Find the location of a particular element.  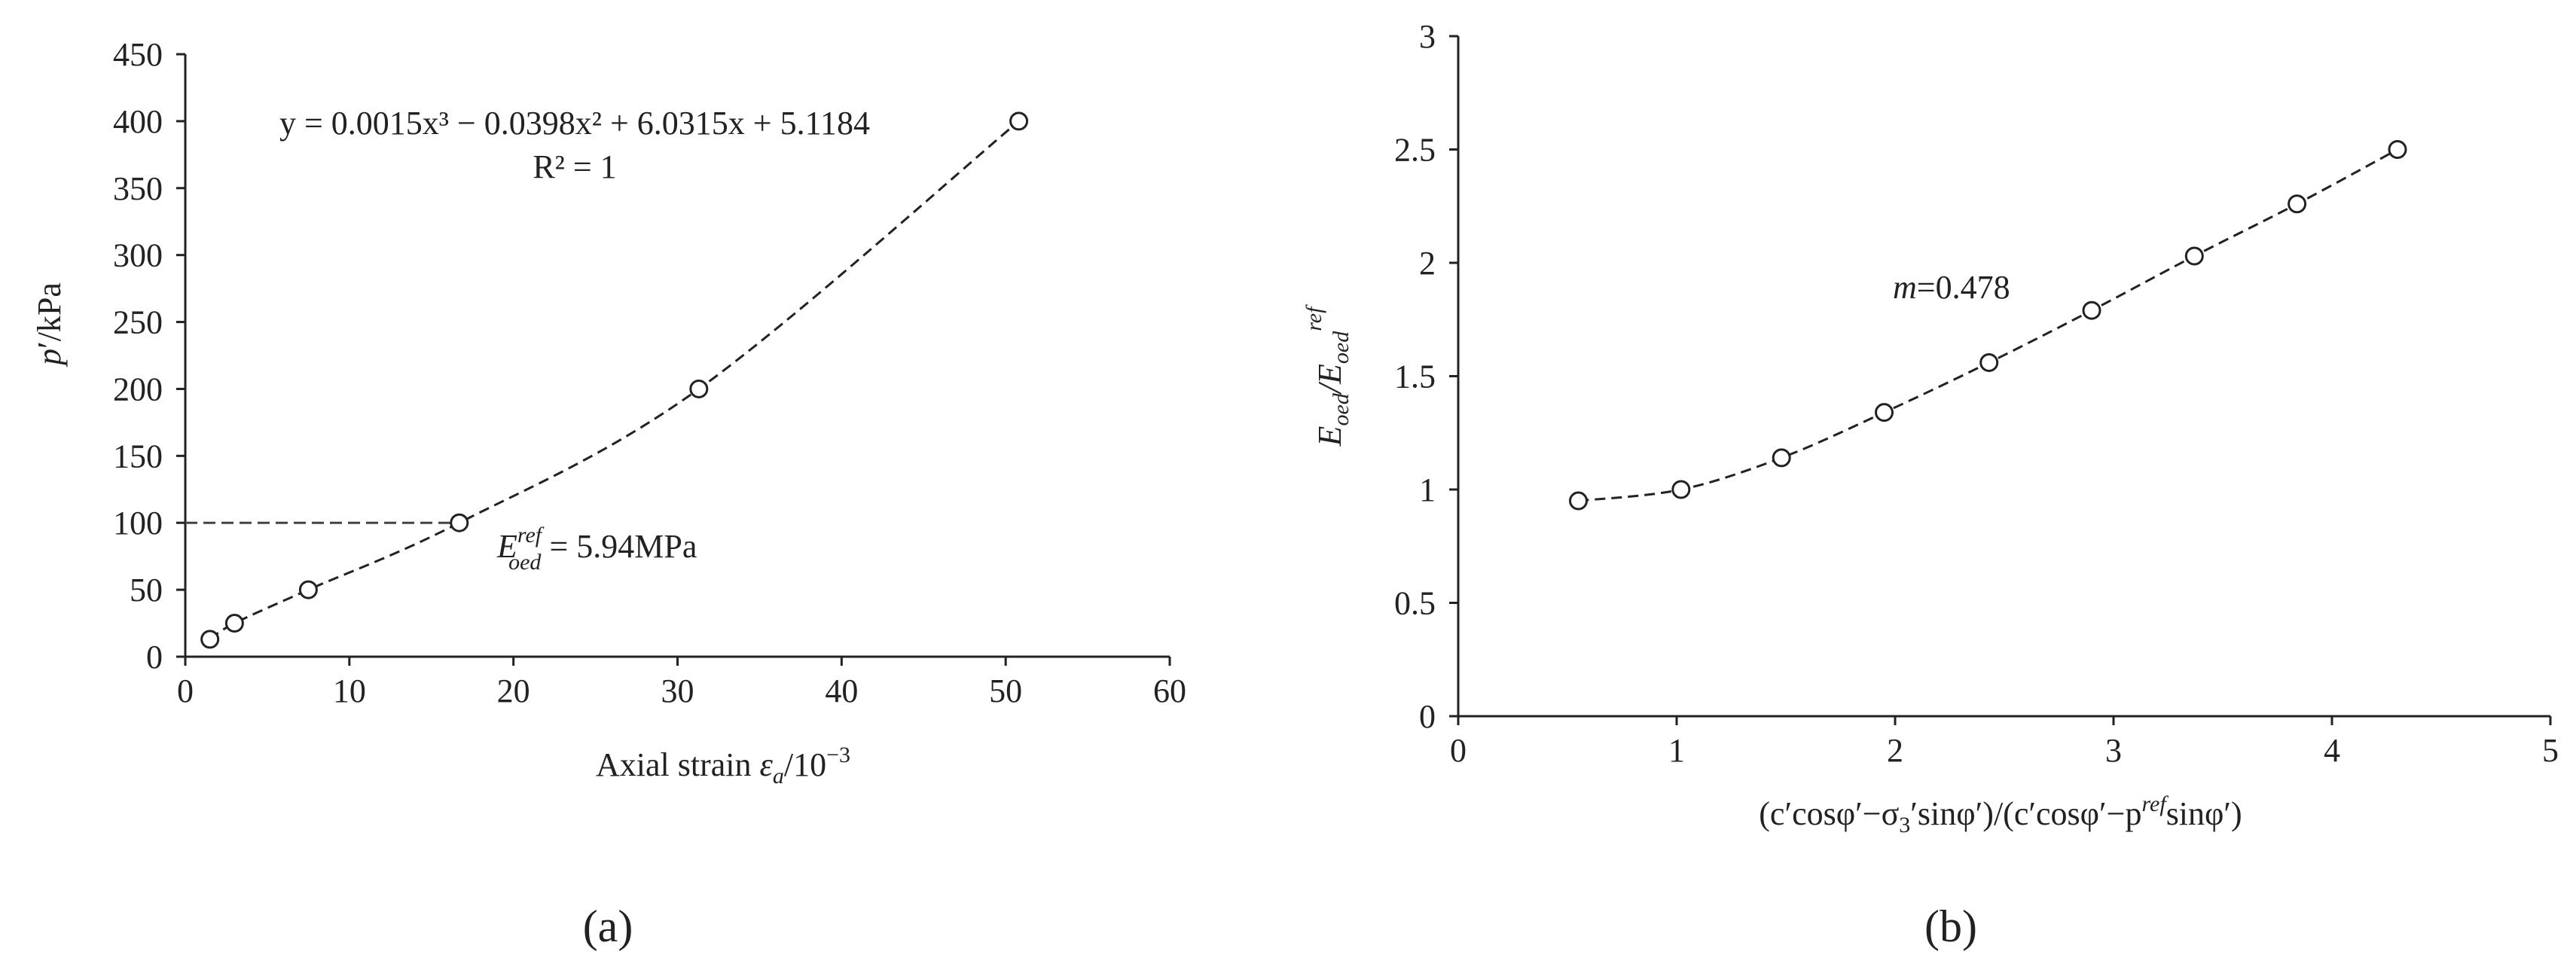

x-tick-label: 40 is located at coordinates (842, 691).